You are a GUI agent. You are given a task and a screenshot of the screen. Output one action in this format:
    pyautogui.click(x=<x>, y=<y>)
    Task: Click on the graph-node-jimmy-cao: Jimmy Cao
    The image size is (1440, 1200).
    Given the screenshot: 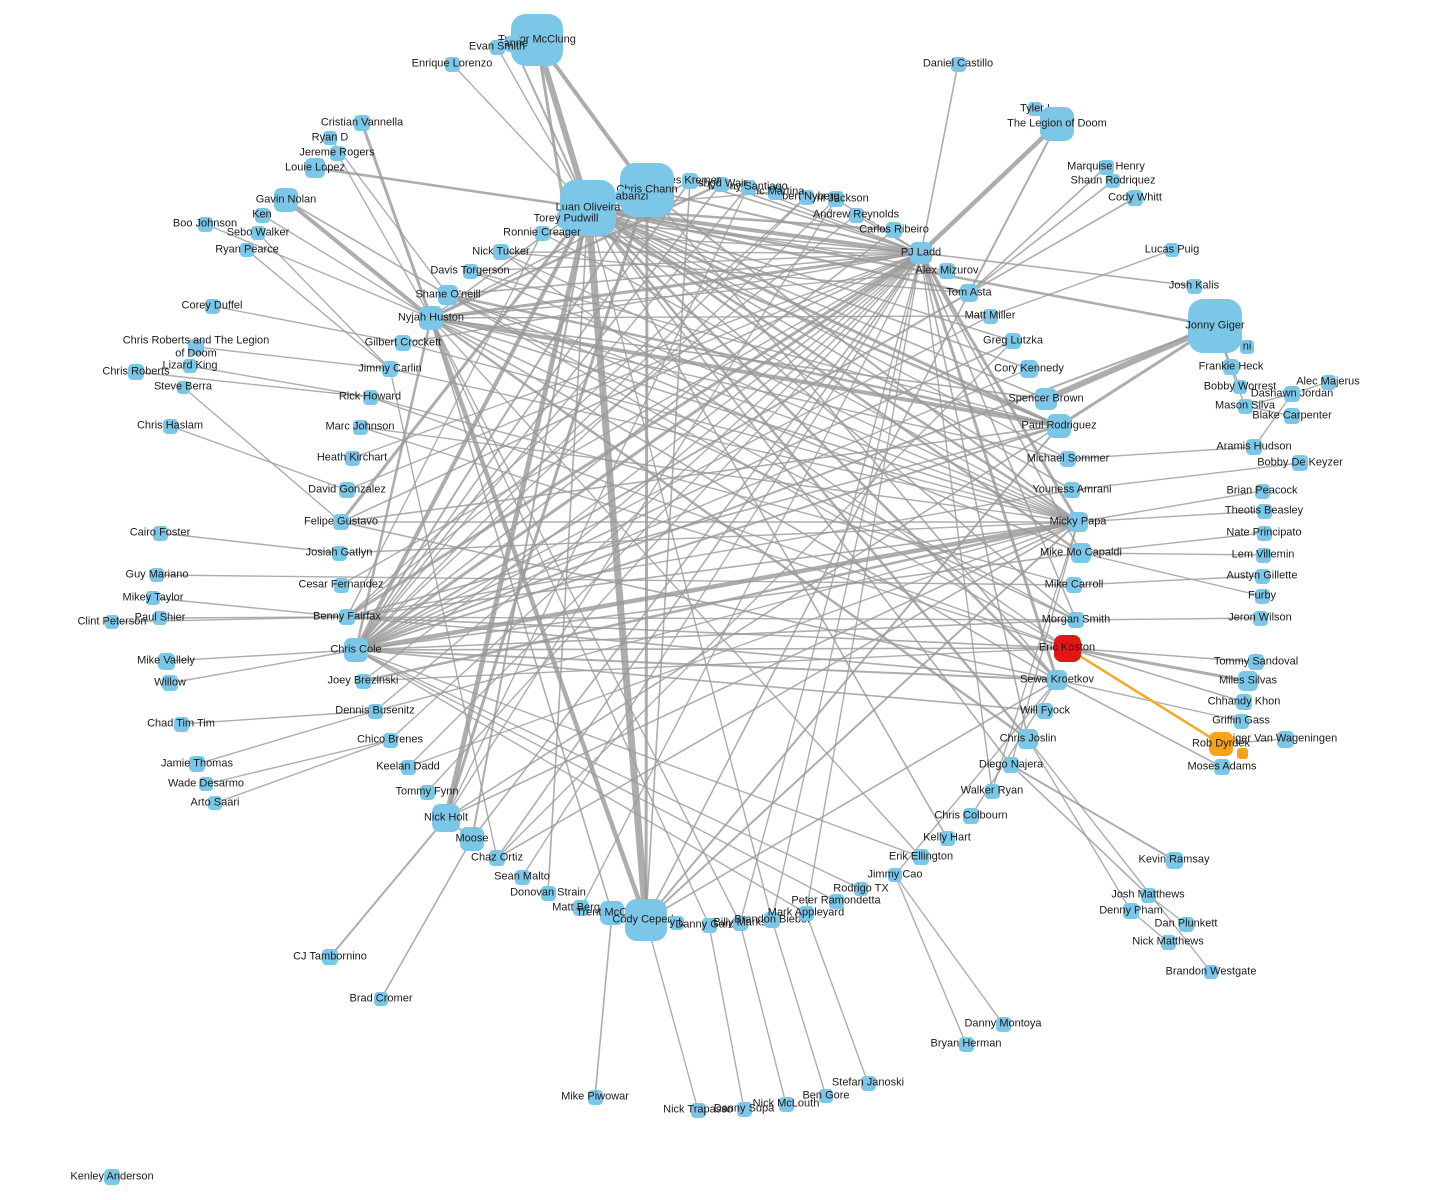 What is the action you would take?
    pyautogui.click(x=895, y=875)
    